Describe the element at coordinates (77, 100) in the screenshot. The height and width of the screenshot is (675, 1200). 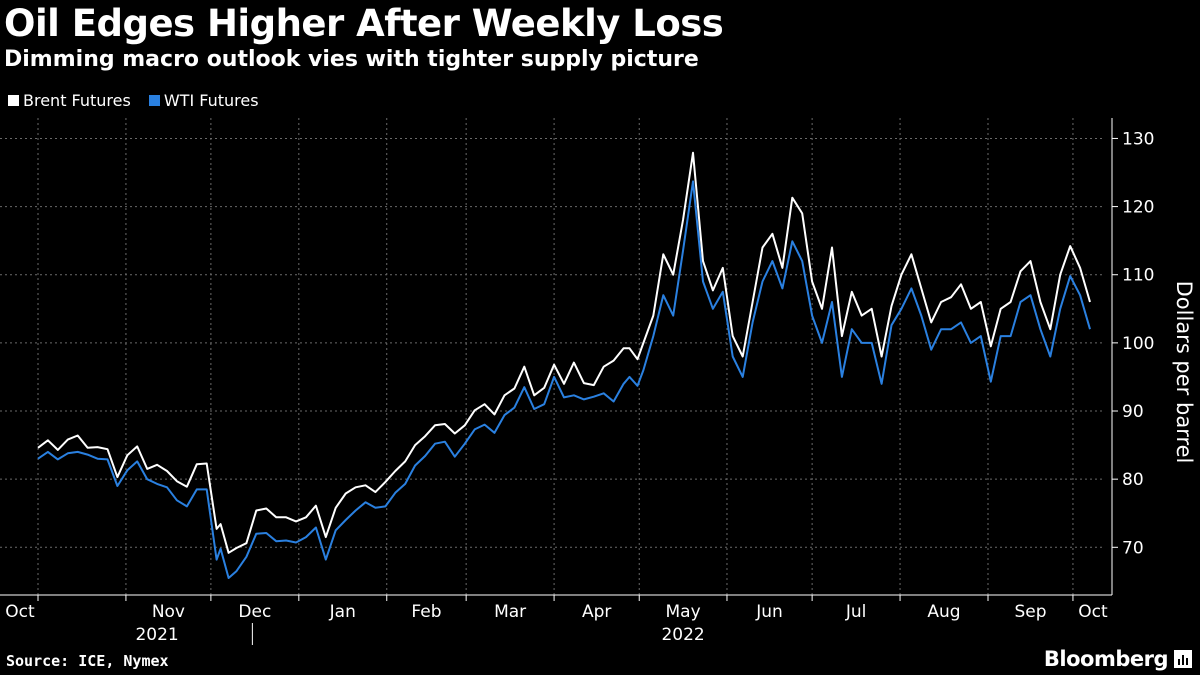
I see `legend-label-brent: Brent Futures` at that location.